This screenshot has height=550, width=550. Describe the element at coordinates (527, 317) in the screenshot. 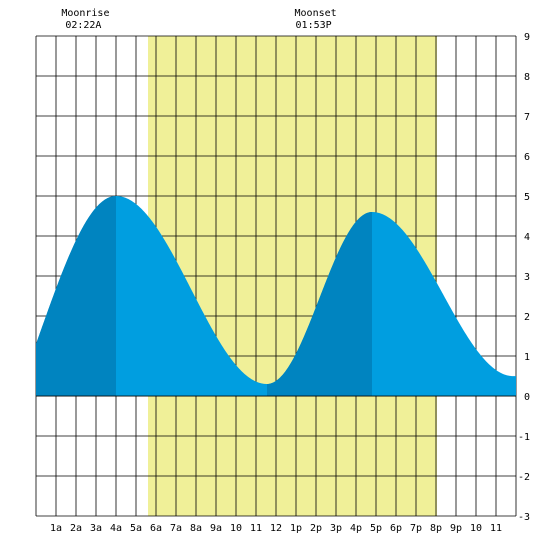

I see `y-tick-label: 2` at that location.